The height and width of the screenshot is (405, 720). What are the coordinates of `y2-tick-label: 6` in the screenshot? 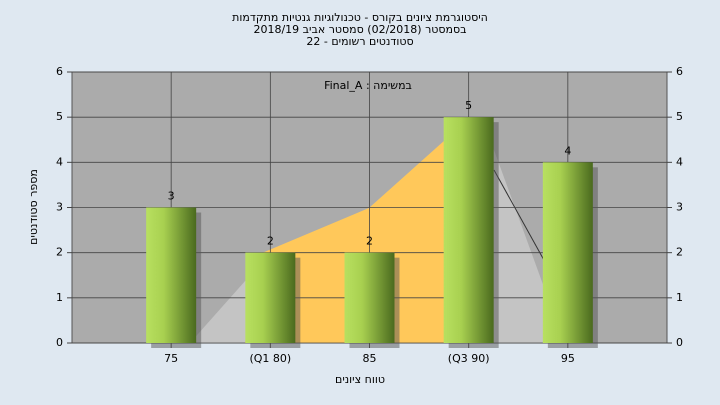 It's located at (679, 71).